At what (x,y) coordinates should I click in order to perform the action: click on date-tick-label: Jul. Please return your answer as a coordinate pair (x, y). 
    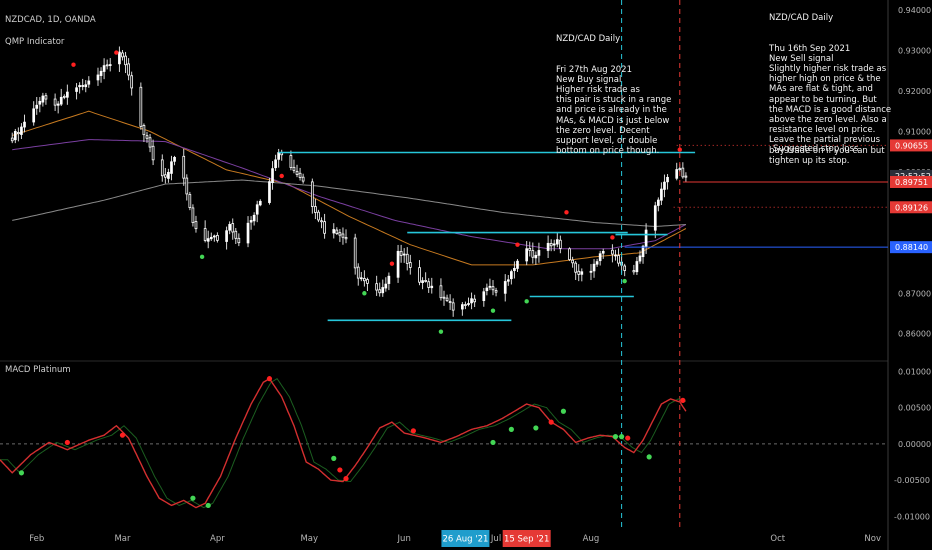
    Looking at the image, I should click on (495, 539).